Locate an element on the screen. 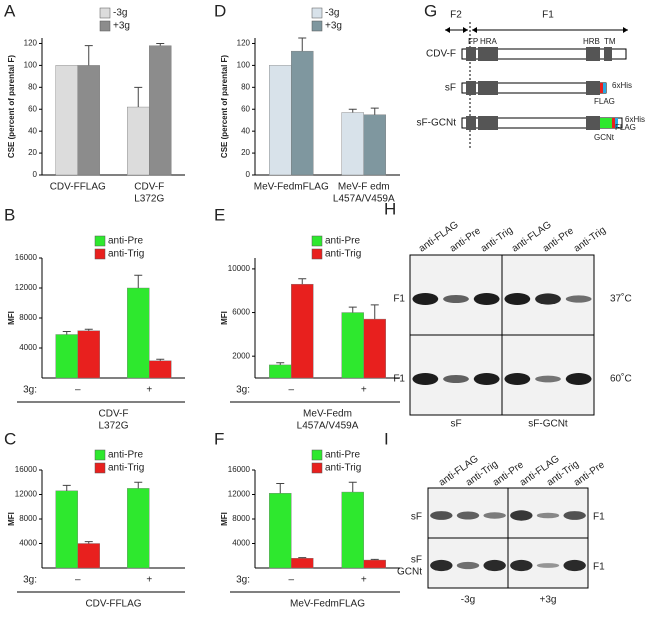  y-axis-label: MFI is located at coordinates (224, 519).